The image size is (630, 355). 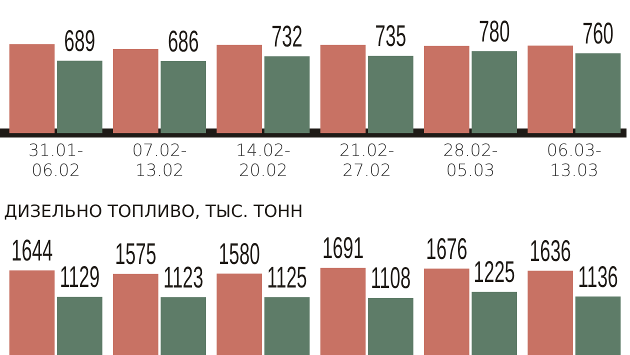 I want to click on data-label: 689, so click(x=80, y=41).